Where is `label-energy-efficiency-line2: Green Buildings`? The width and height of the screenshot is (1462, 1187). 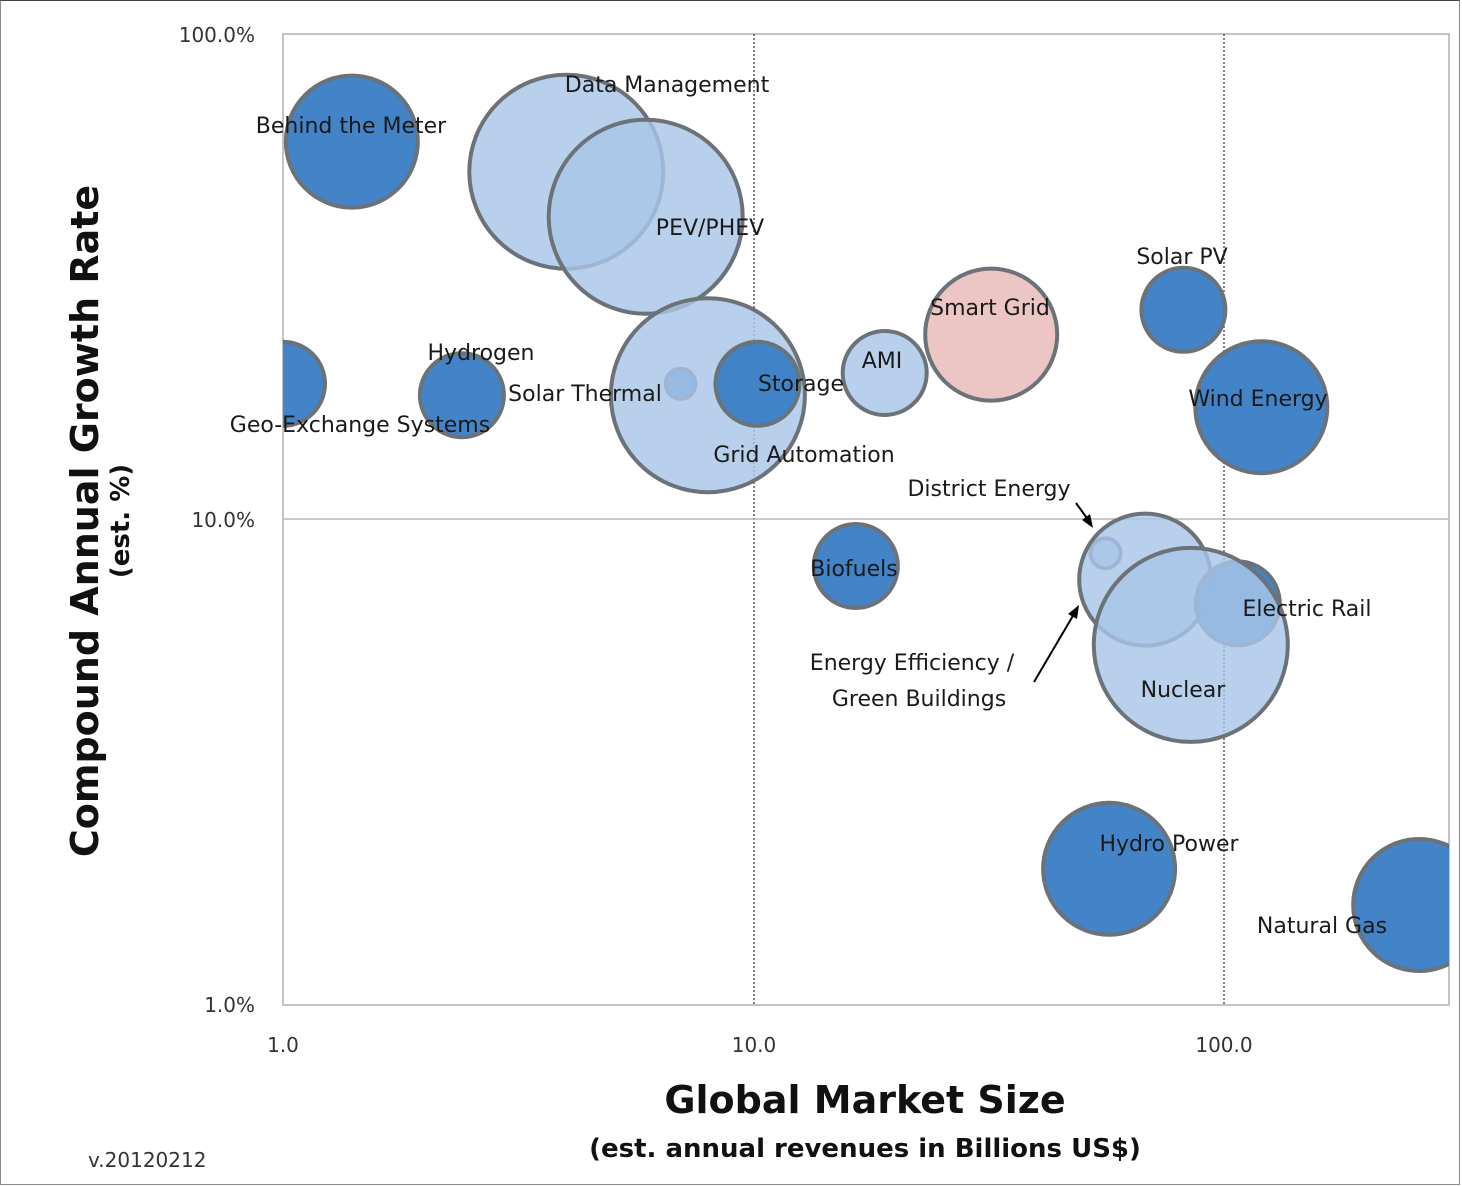 label-energy-efficiency-line2: Green Buildings is located at coordinates (919, 699).